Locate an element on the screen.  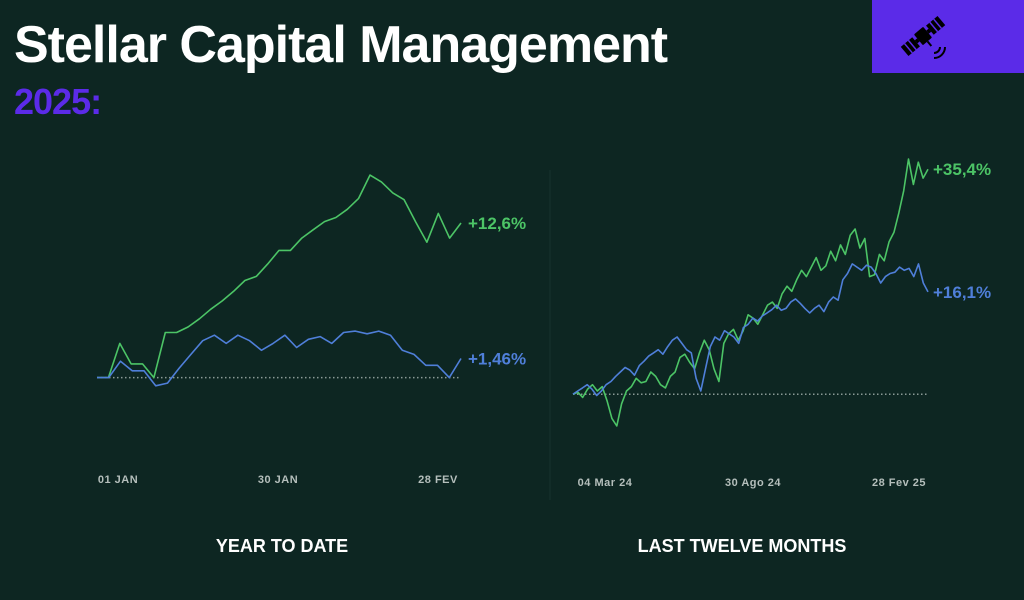
x-tick-label-ytd-1: 30 JAN is located at coordinates (278, 480).